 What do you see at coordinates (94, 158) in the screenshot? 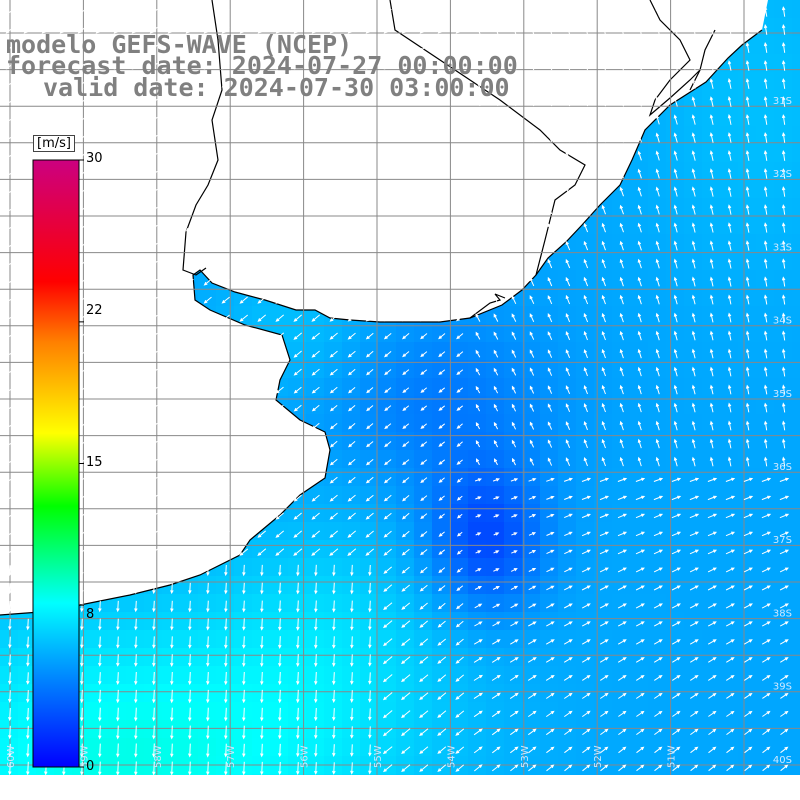
I see `colorbar-tick-label: 30` at bounding box center [94, 158].